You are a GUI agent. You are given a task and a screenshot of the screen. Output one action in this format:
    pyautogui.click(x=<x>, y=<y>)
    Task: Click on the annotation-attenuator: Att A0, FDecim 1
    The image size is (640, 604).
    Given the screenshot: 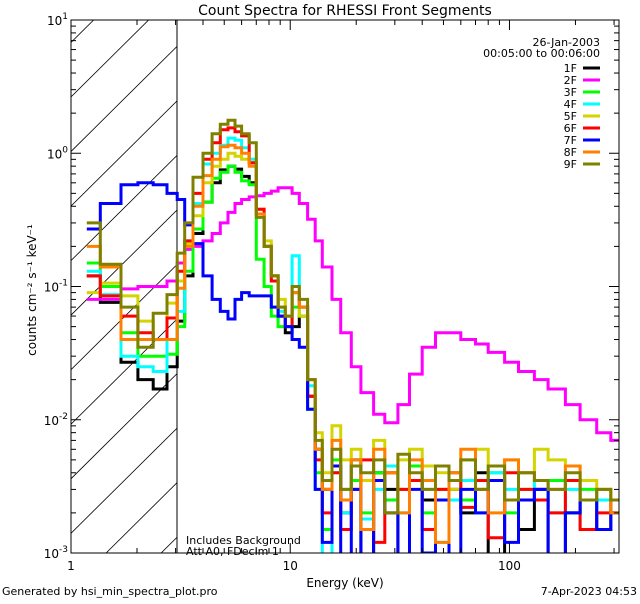 What is the action you would take?
    pyautogui.click(x=232, y=551)
    